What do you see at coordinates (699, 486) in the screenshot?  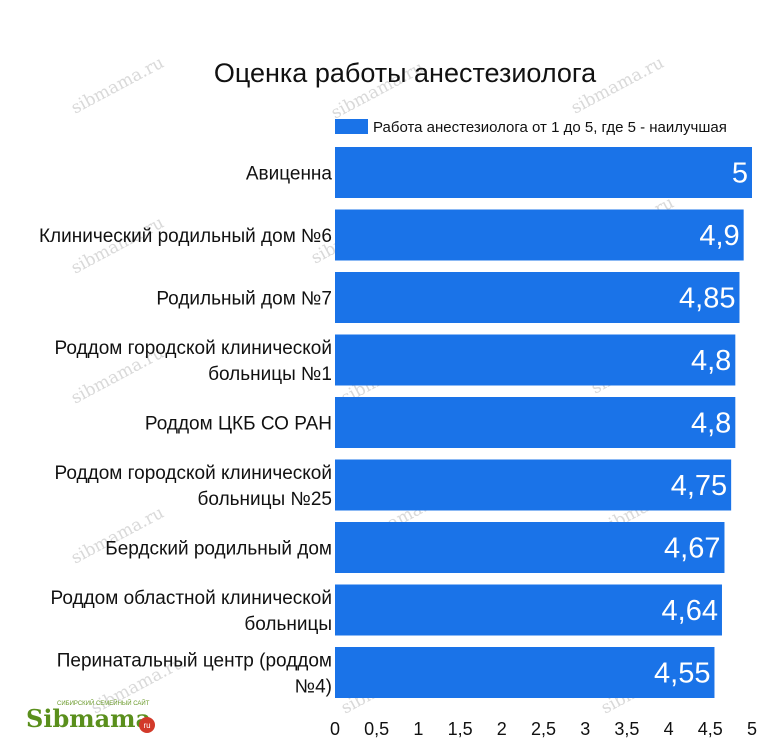 I see `value-label: 4,75` at bounding box center [699, 486].